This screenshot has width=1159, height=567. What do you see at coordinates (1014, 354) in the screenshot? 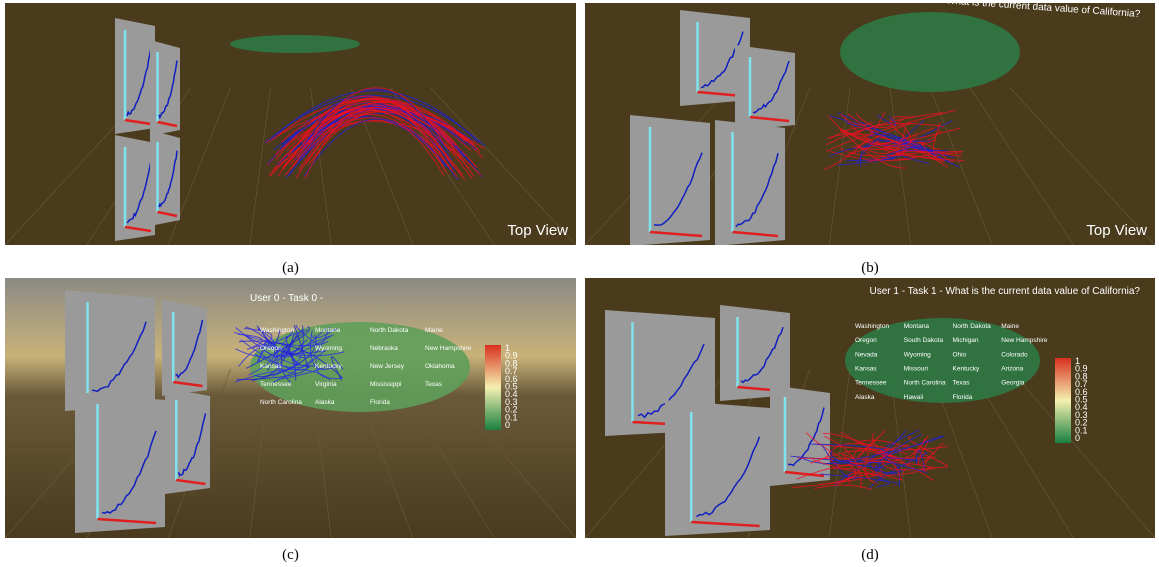
I see `state-label: Colorado` at bounding box center [1014, 354].